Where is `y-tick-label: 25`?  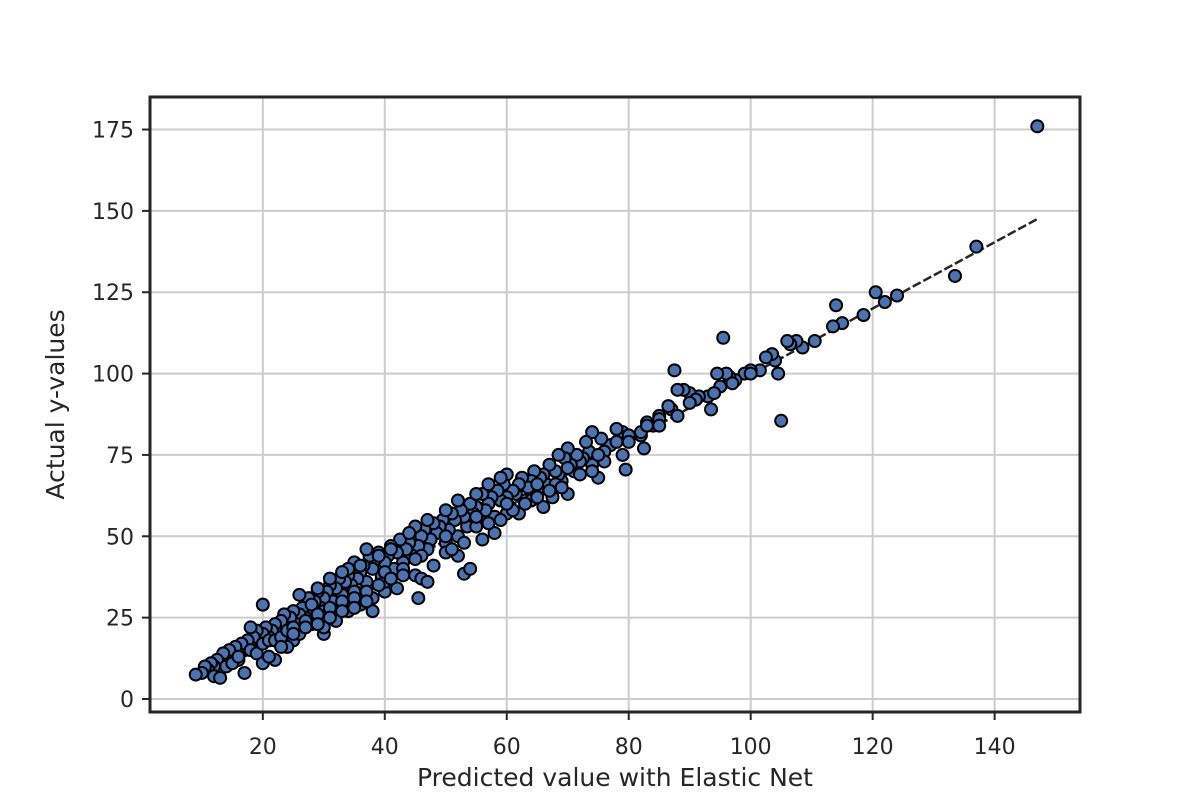
y-tick-label: 25 is located at coordinates (120, 619).